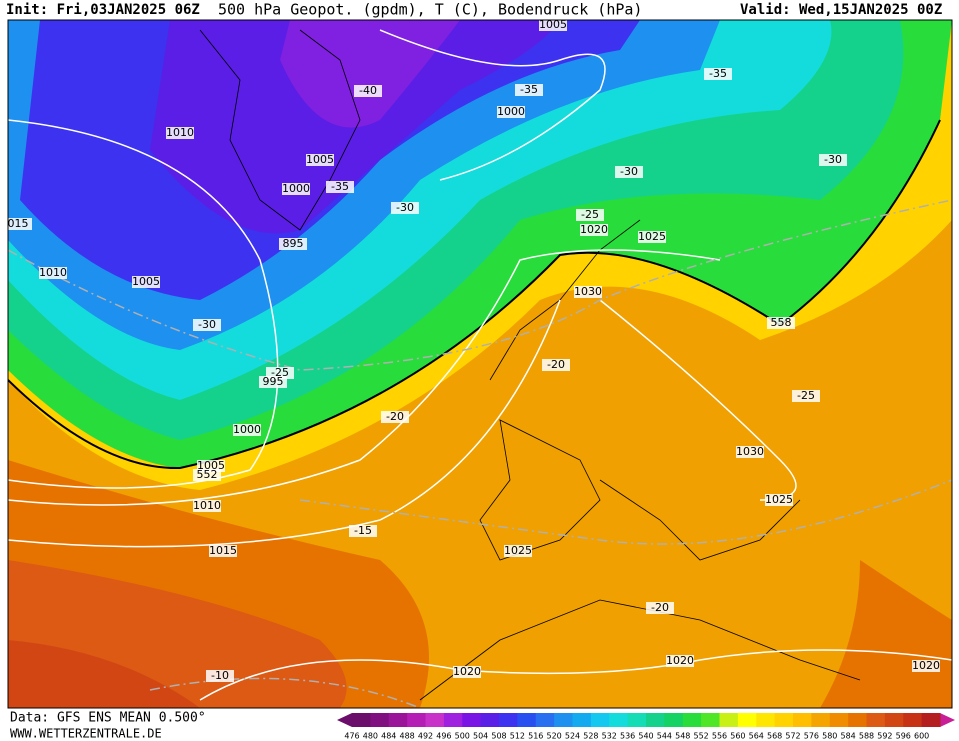 The height and width of the screenshot is (741, 959). Describe the element at coordinates (220, 675) in the screenshot. I see `contour-label: -10` at that location.